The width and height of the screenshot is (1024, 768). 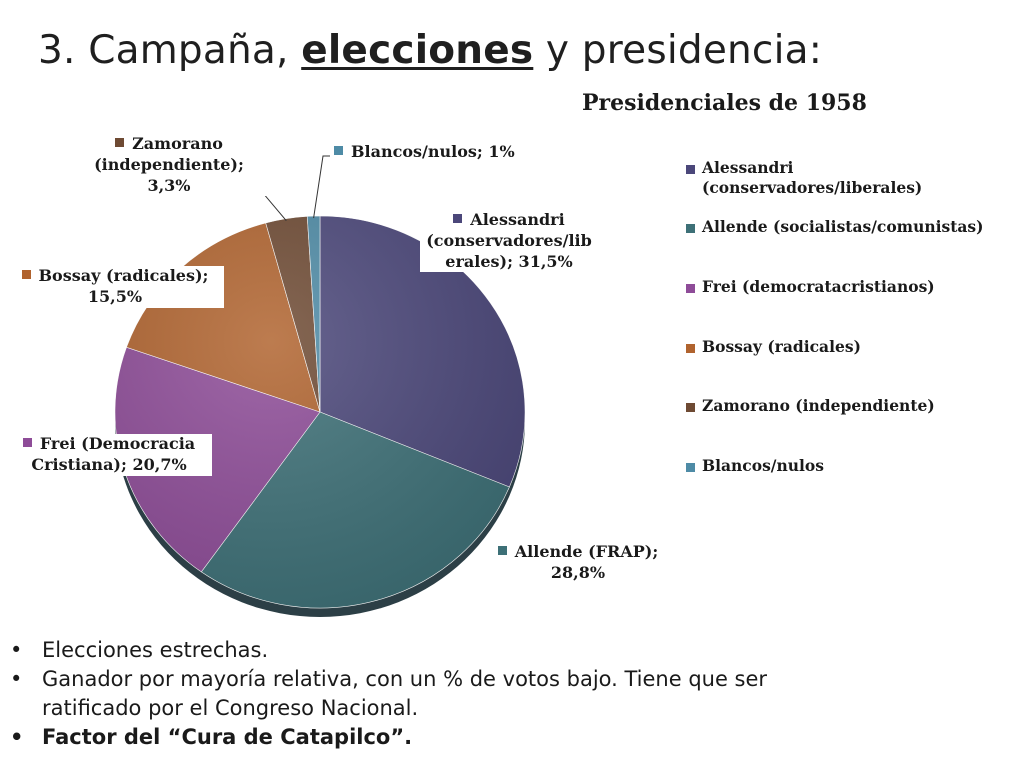 I want to click on chart-title: Presidenciales de 1958, so click(x=724, y=103).